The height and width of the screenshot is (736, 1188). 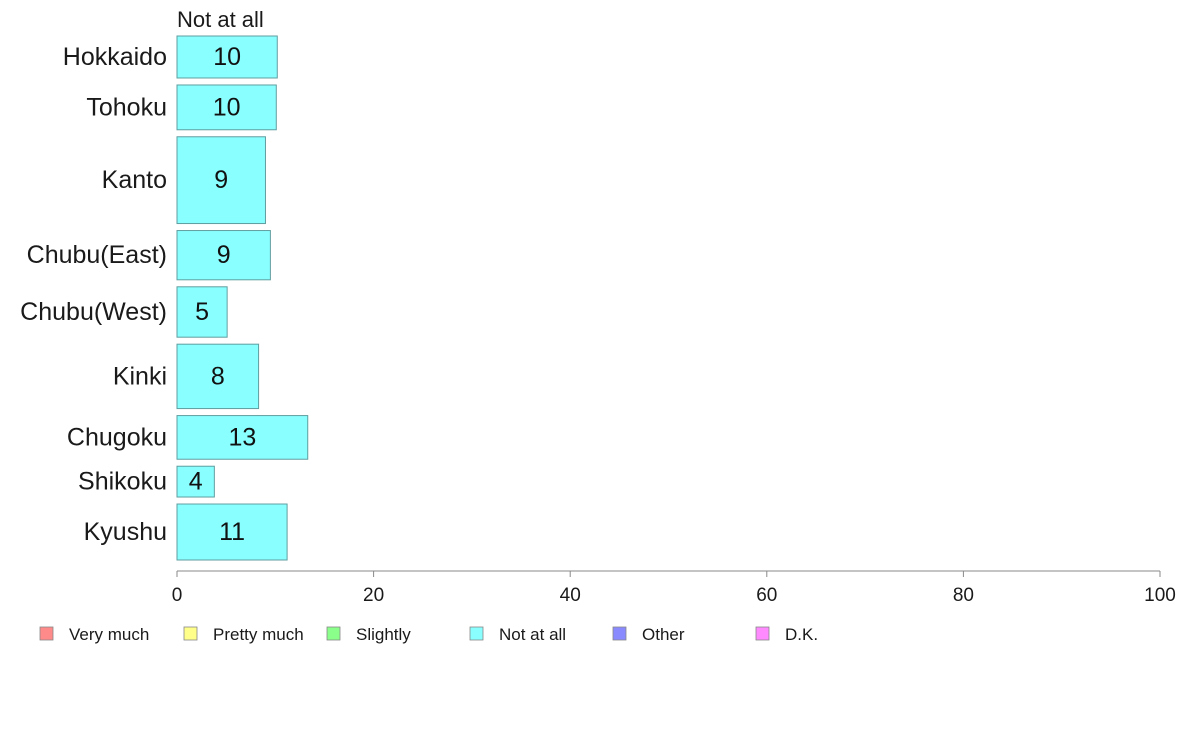 What do you see at coordinates (766, 595) in the screenshot?
I see `x-tick-label-60: 60` at bounding box center [766, 595].